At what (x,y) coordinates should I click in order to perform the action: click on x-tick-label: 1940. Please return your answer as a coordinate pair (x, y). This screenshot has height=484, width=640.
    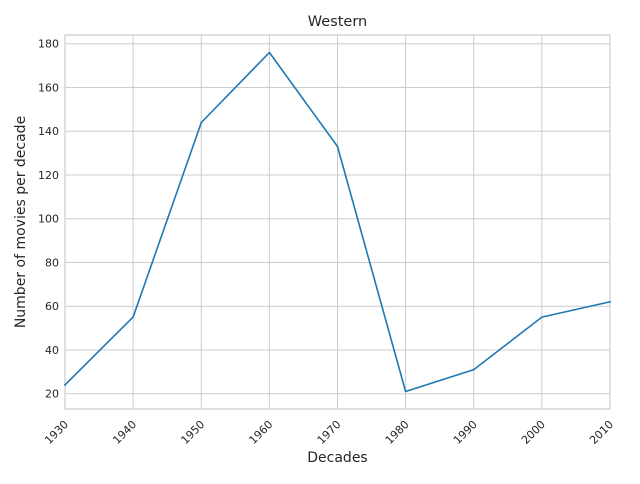
    Looking at the image, I should click on (124, 432).